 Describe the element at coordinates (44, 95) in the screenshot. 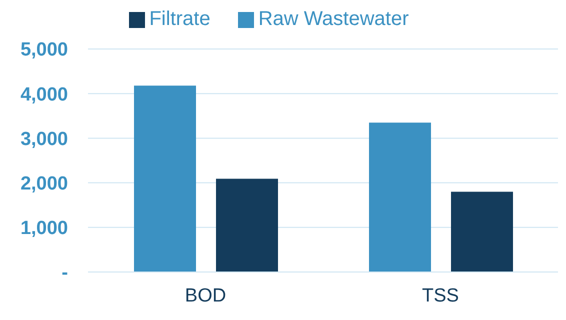

I see `y-tick-label: 4,000` at that location.